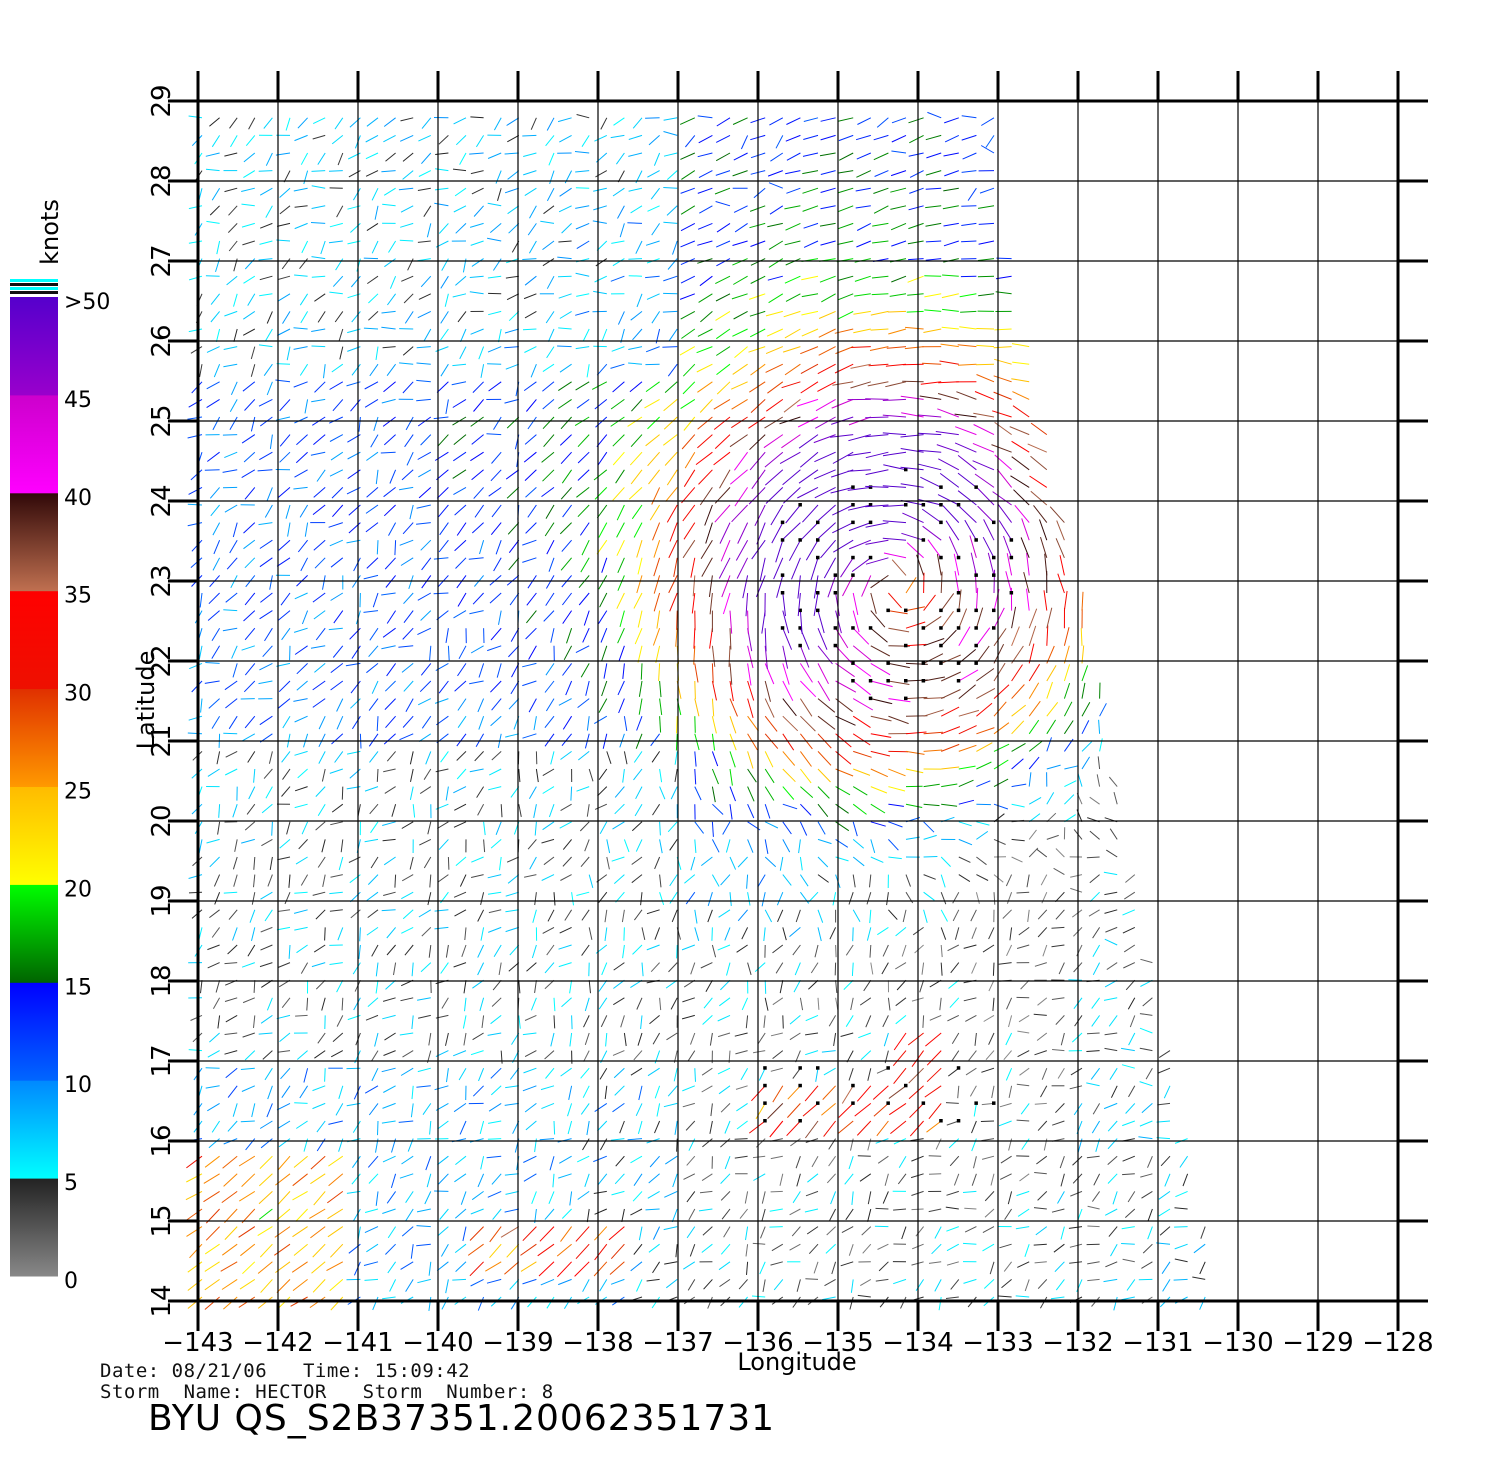 This screenshot has height=1480, width=1500. I want to click on y-tick-label: 24, so click(162, 500).